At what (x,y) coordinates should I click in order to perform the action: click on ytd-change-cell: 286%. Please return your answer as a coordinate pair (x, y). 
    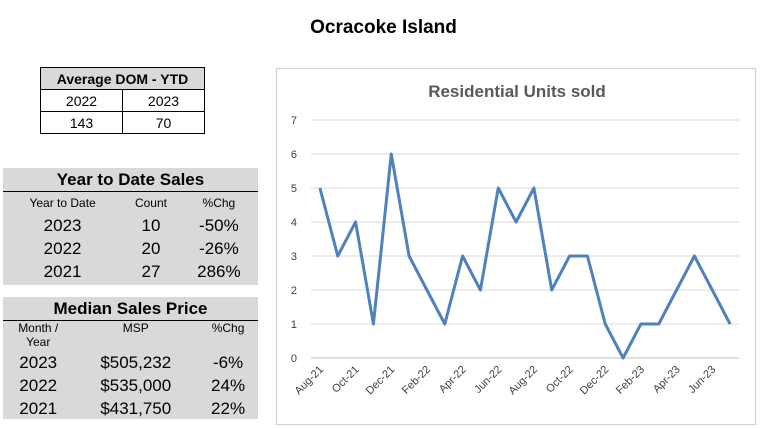
    Looking at the image, I should click on (219, 271).